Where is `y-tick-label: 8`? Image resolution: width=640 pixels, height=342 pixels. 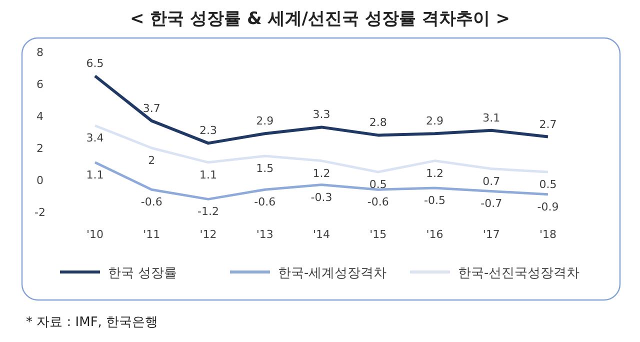 y-tick-label: 8 is located at coordinates (40, 52).